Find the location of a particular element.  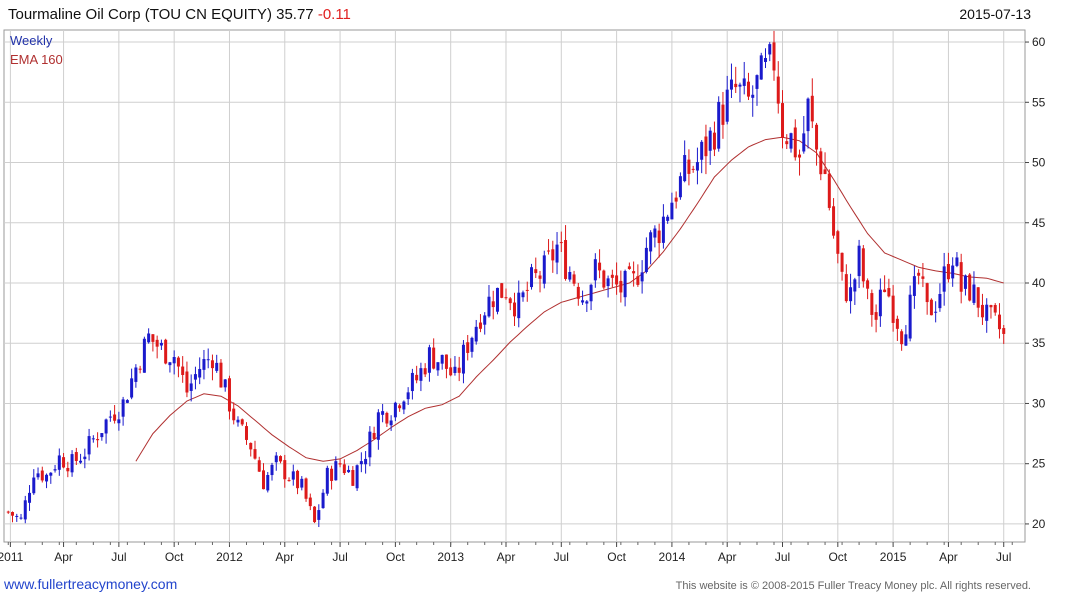

y-tick-label: 25 is located at coordinates (1039, 464).